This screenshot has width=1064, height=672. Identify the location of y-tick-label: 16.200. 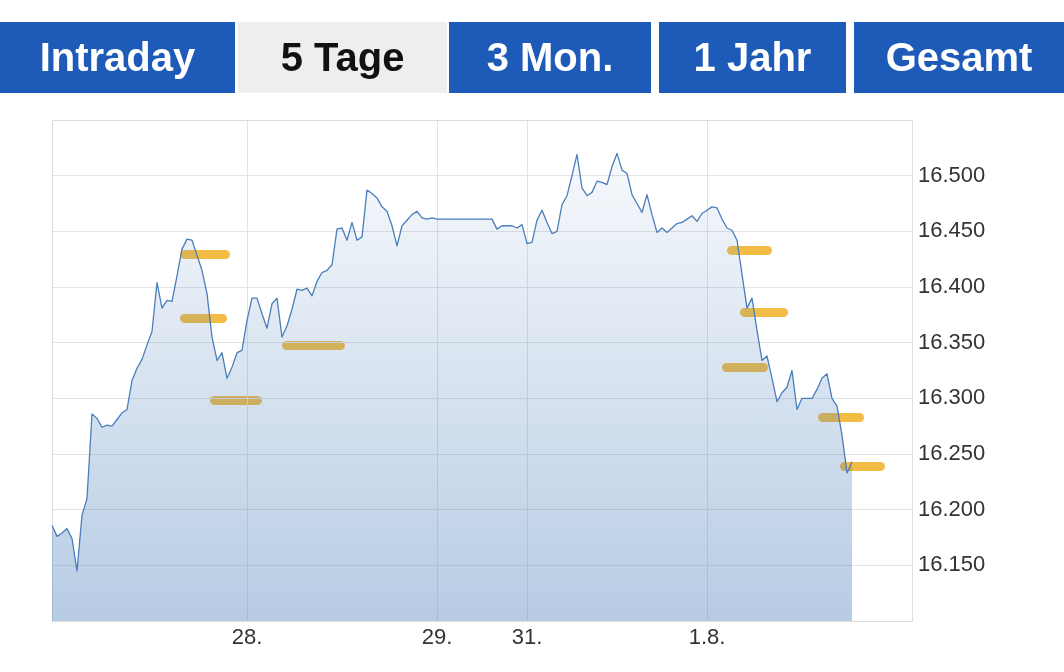
(952, 508).